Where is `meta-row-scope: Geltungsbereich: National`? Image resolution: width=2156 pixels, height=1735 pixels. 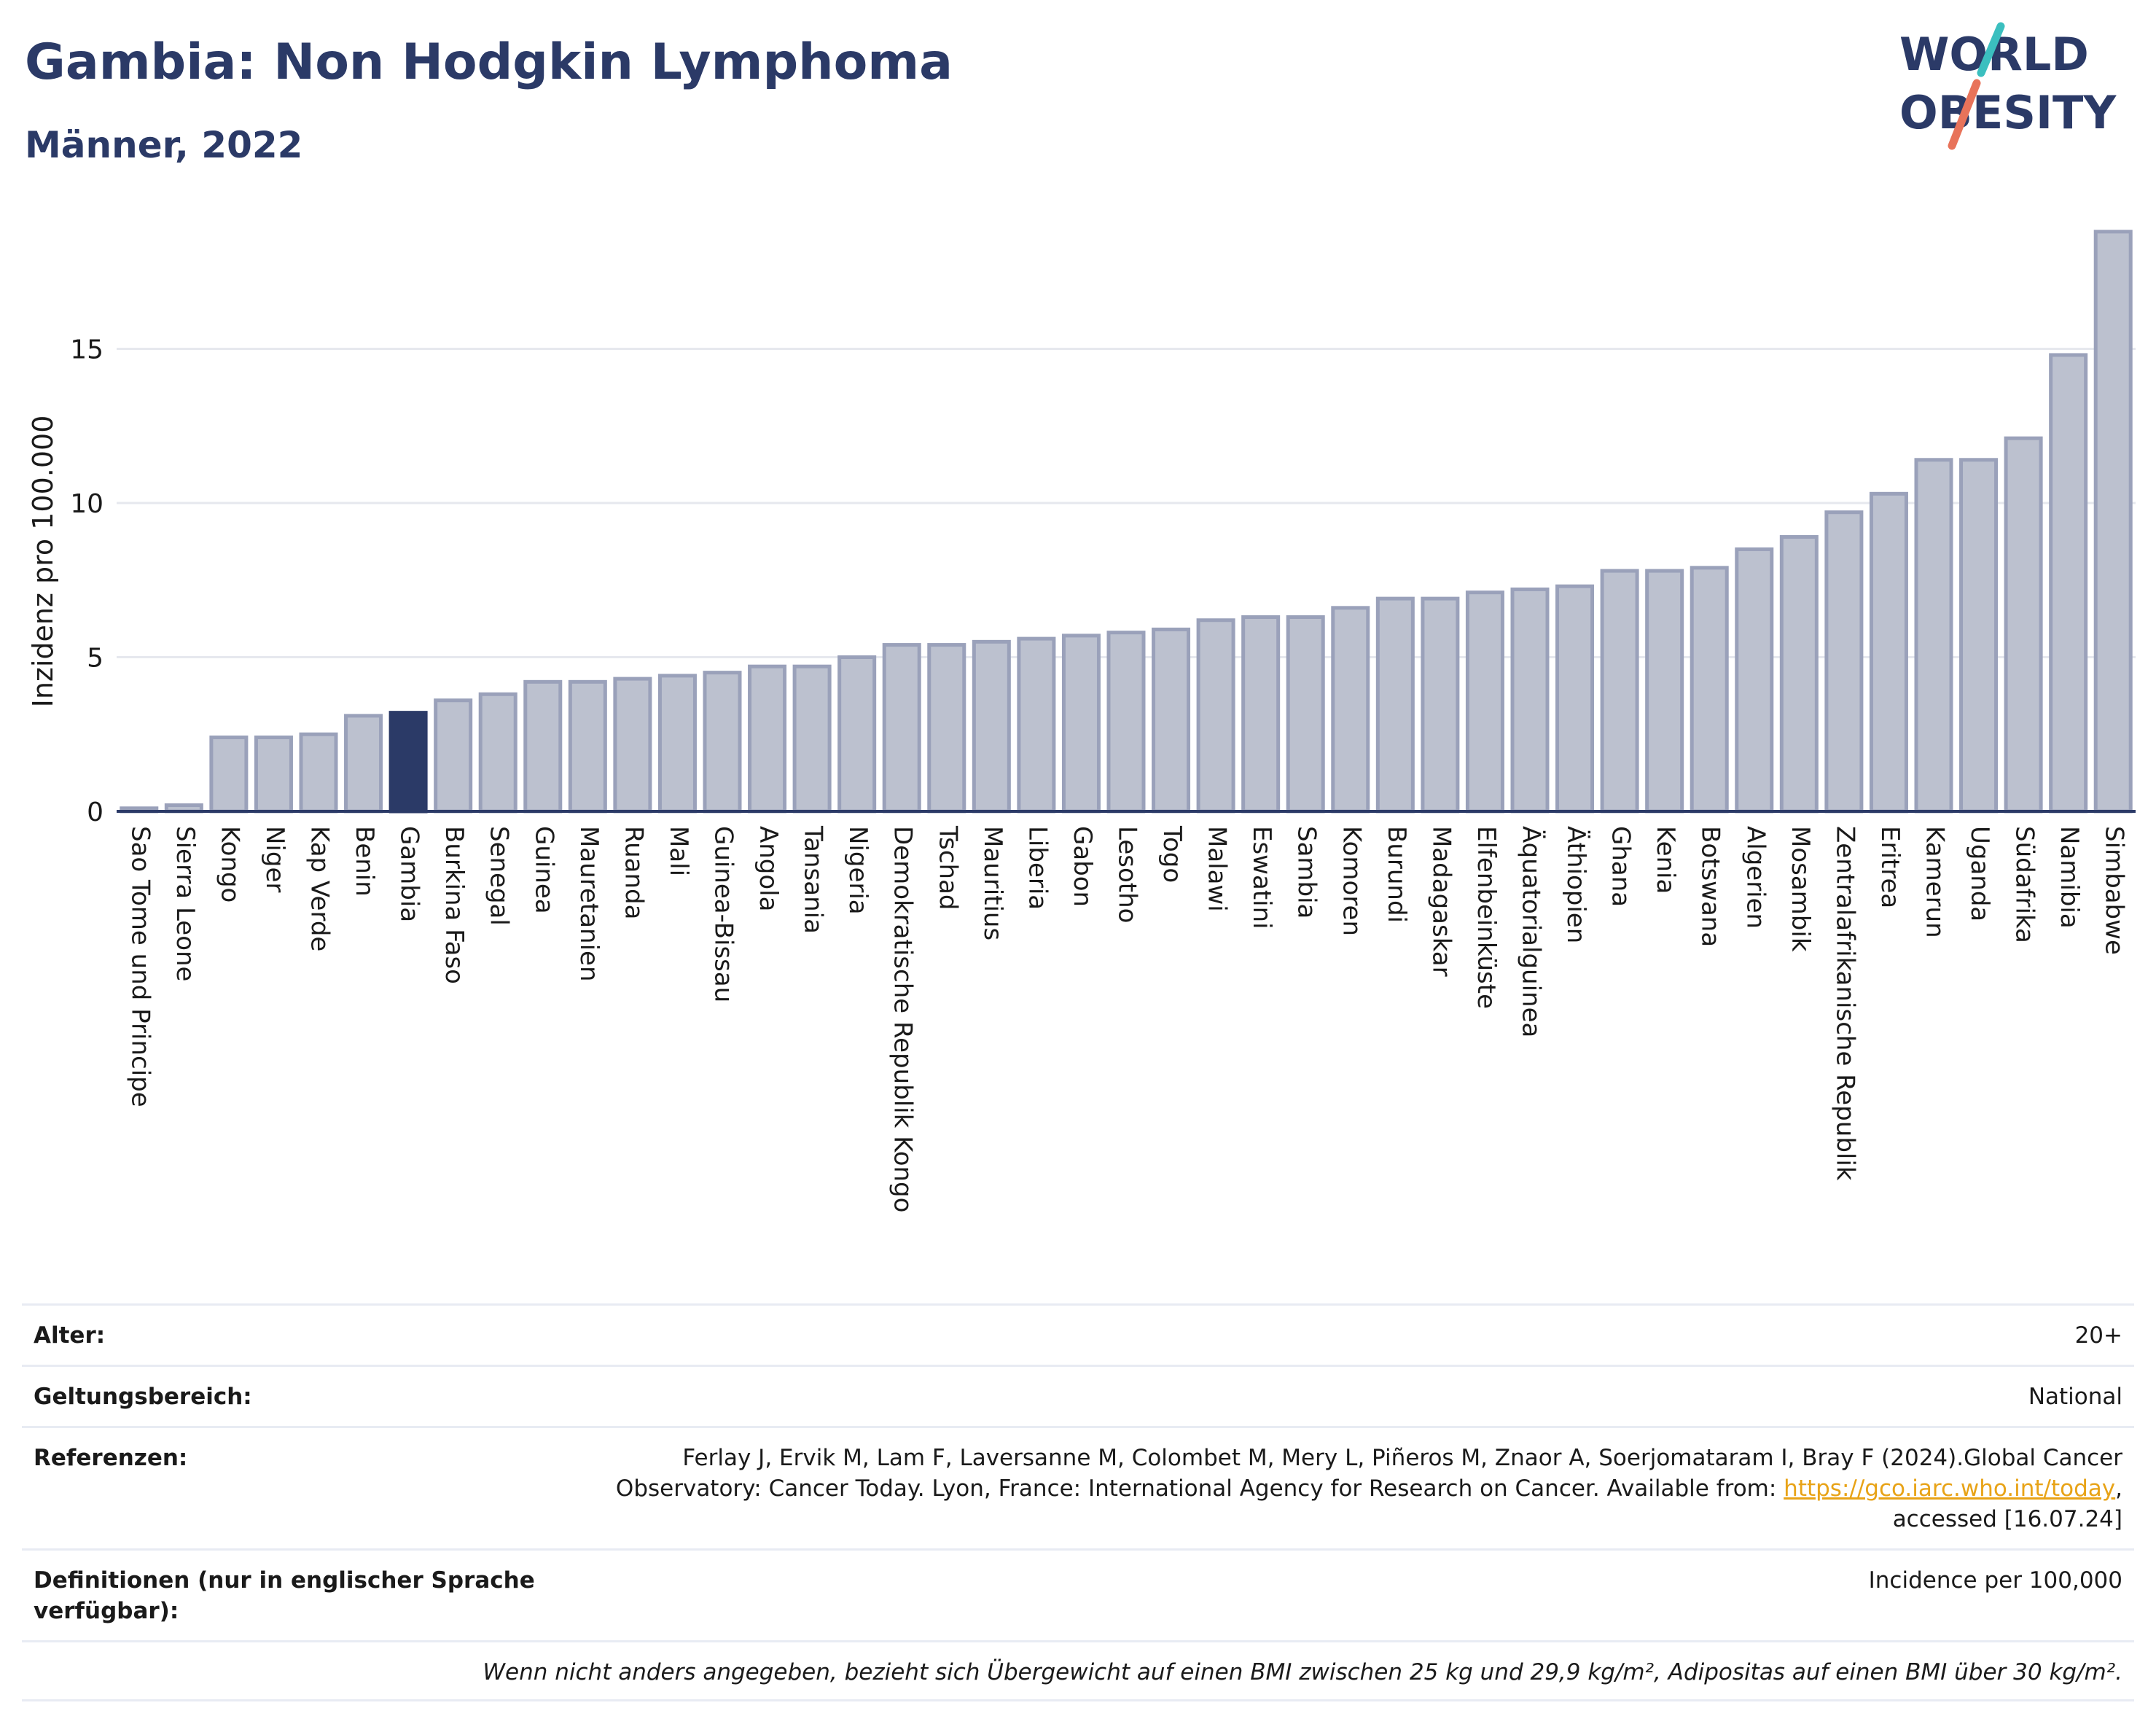
meta-row-scope: Geltungsbereich: National is located at coordinates (1078, 1395).